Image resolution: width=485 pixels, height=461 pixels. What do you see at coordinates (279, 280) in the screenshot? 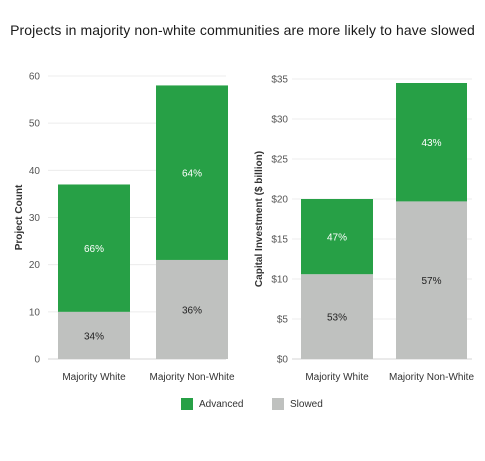
I see `y-tick-label: $10` at bounding box center [279, 280].